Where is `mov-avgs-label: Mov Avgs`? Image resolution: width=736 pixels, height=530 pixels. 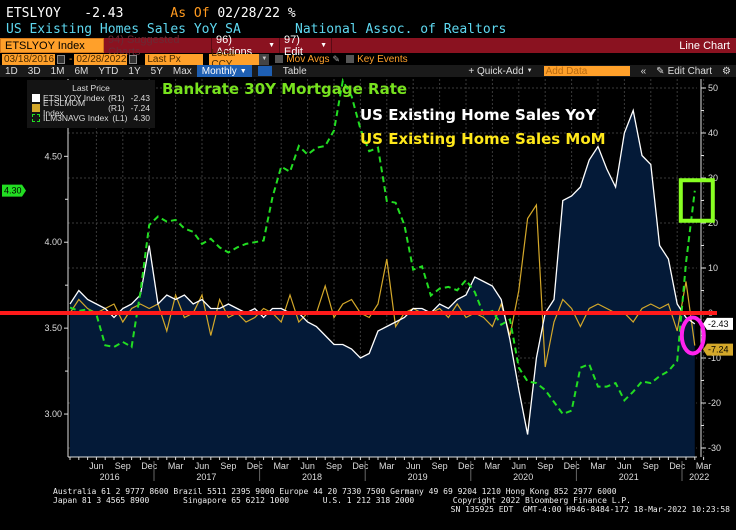
mov-avgs-label: Mov Avgs is located at coordinates (308, 59).